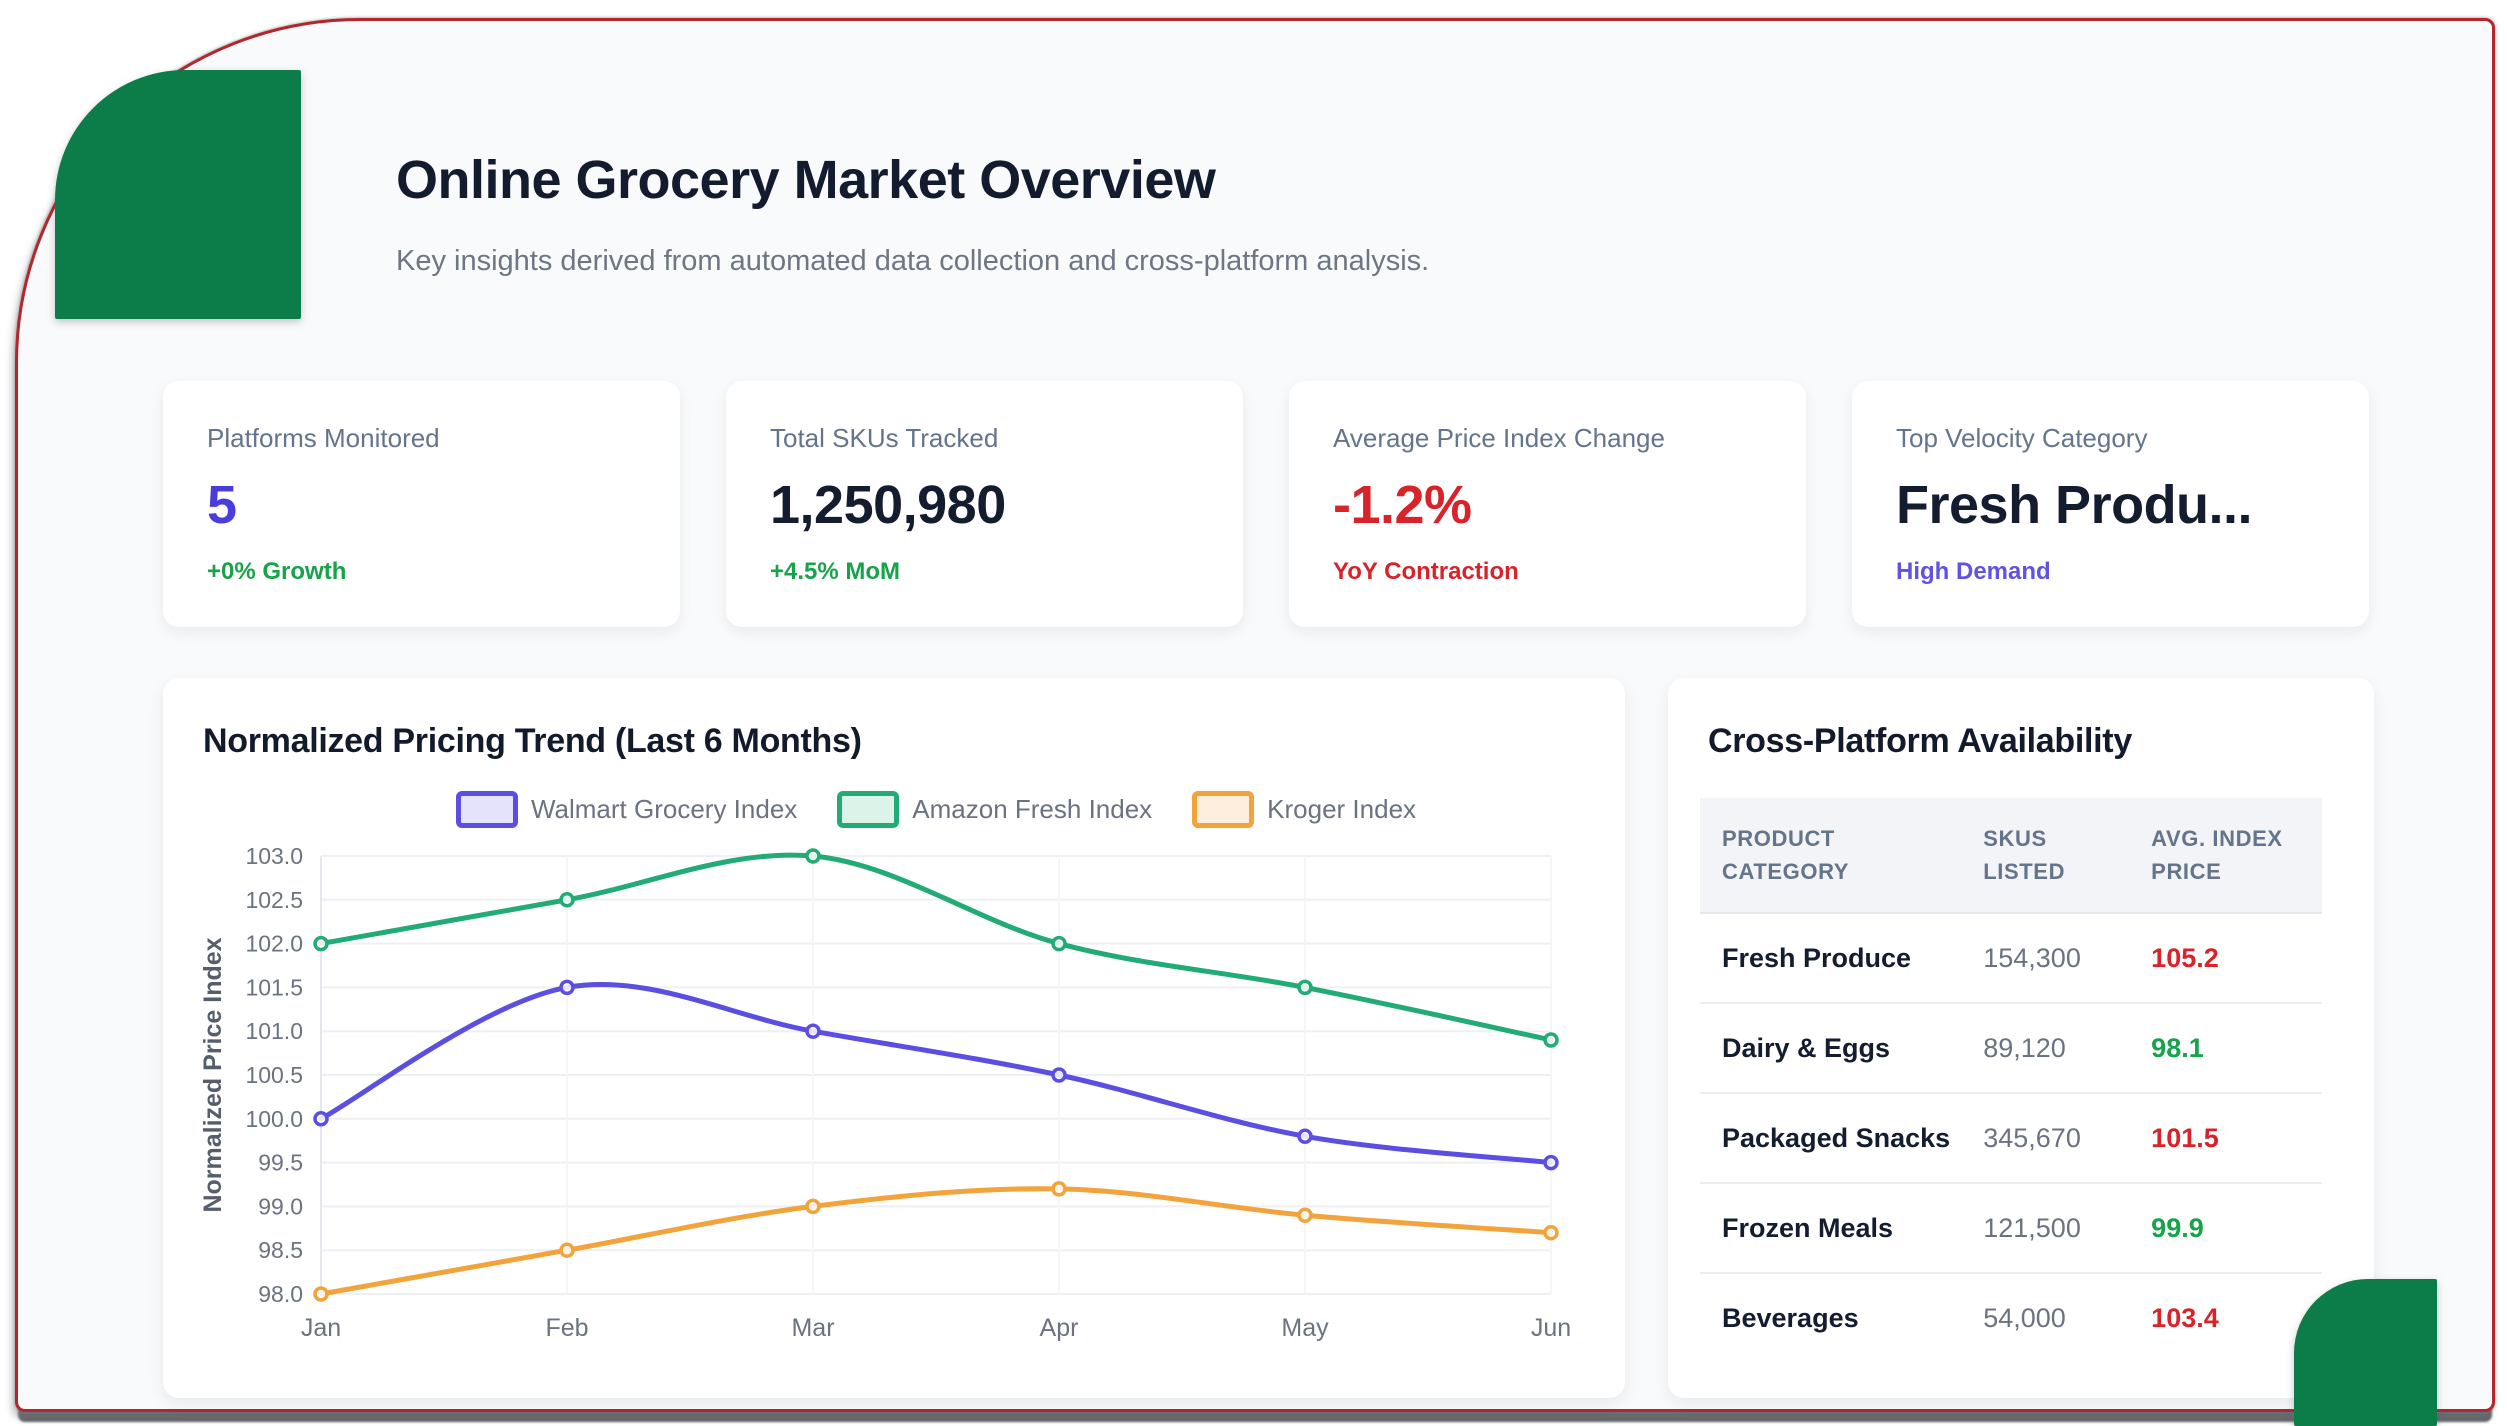  What do you see at coordinates (884, 438) in the screenshot?
I see `stat-label: Total SKUs Tracked` at bounding box center [884, 438].